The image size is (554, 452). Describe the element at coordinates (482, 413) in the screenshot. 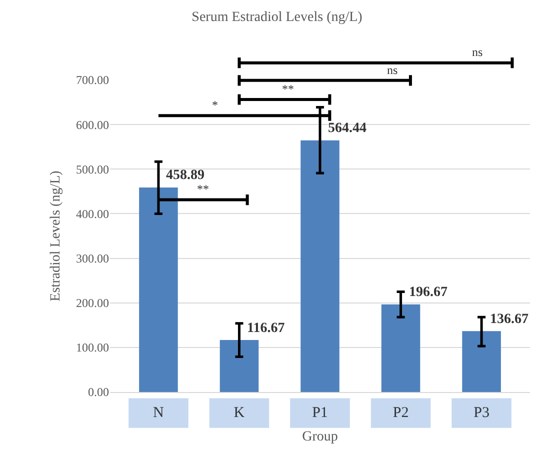

I see `x-tick-label: P3` at that location.